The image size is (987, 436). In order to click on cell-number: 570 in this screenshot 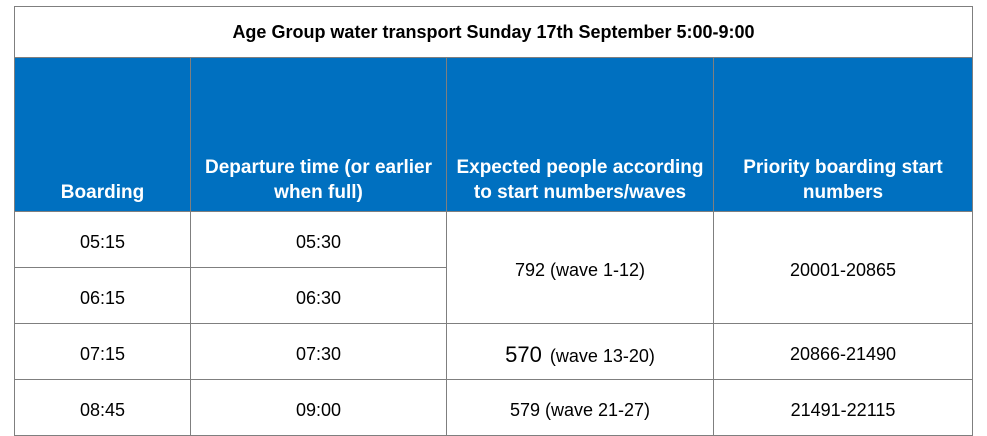, I will do `click(523, 354)`.